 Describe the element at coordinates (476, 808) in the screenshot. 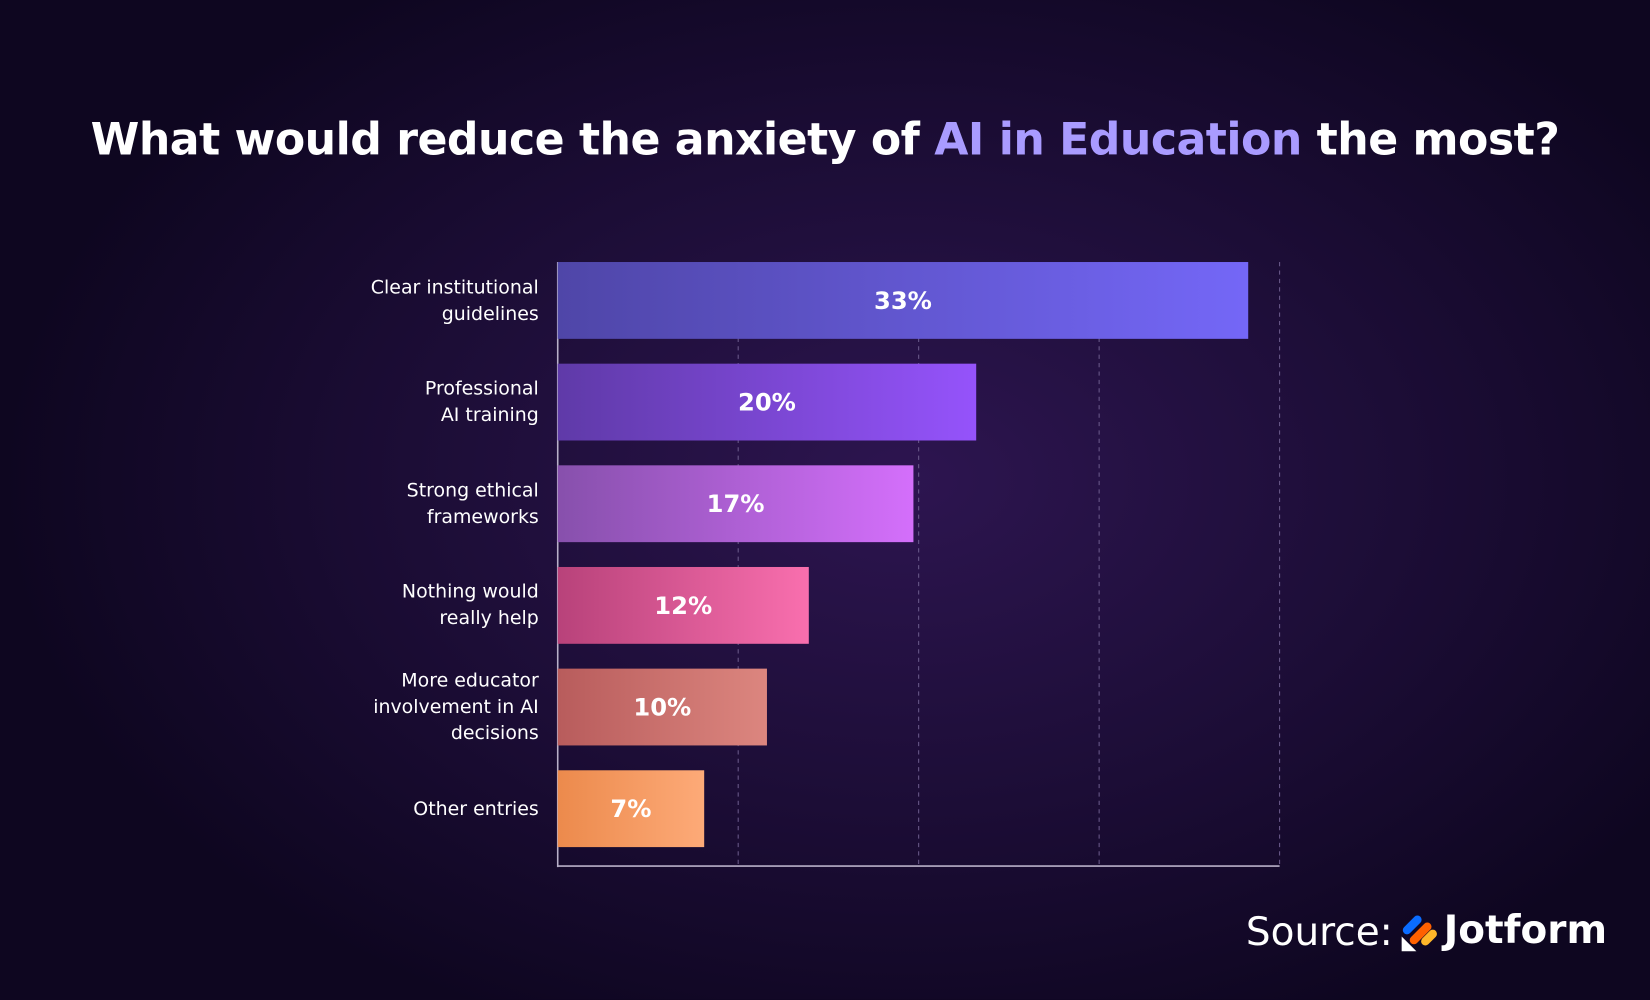

I see `category-label: Other entries` at that location.